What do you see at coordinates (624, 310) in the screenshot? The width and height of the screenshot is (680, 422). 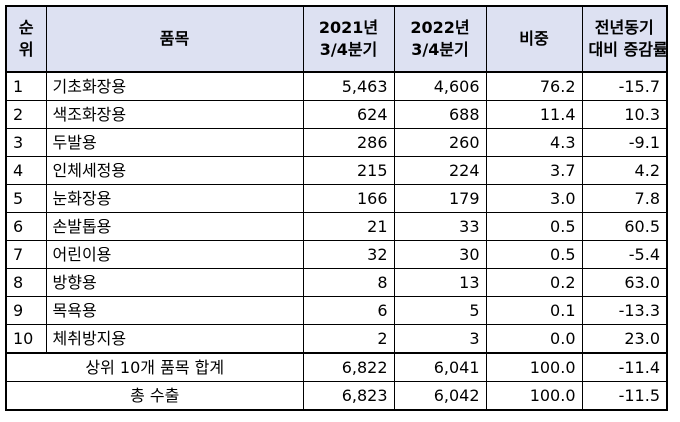 I see `change-cell: -13.3` at bounding box center [624, 310].